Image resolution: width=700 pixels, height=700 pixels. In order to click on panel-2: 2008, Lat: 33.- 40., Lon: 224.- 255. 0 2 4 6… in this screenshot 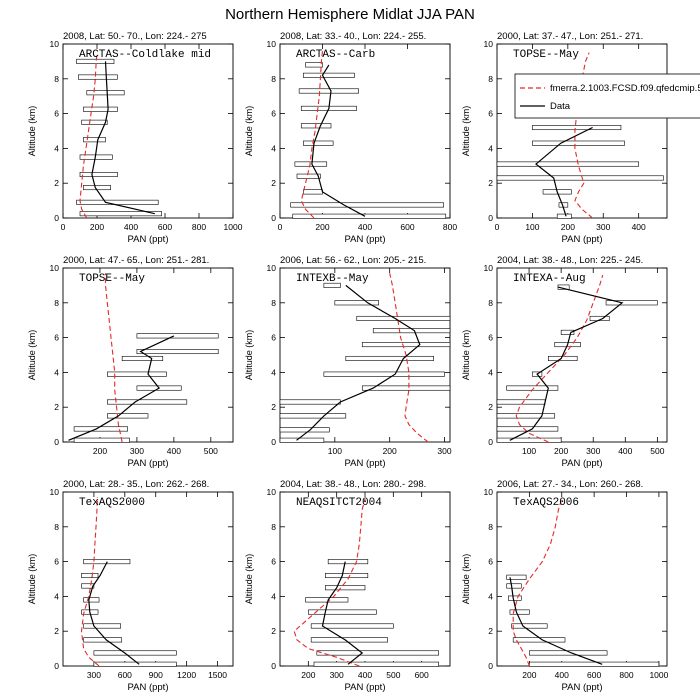, I will do `click(350, 138)`.